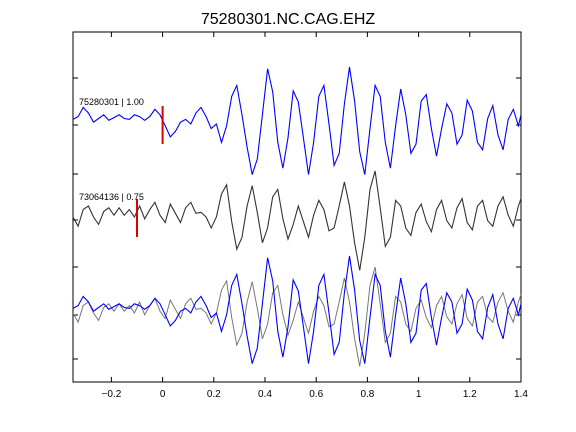  I want to click on x-tick-label: 0.2, so click(214, 394).